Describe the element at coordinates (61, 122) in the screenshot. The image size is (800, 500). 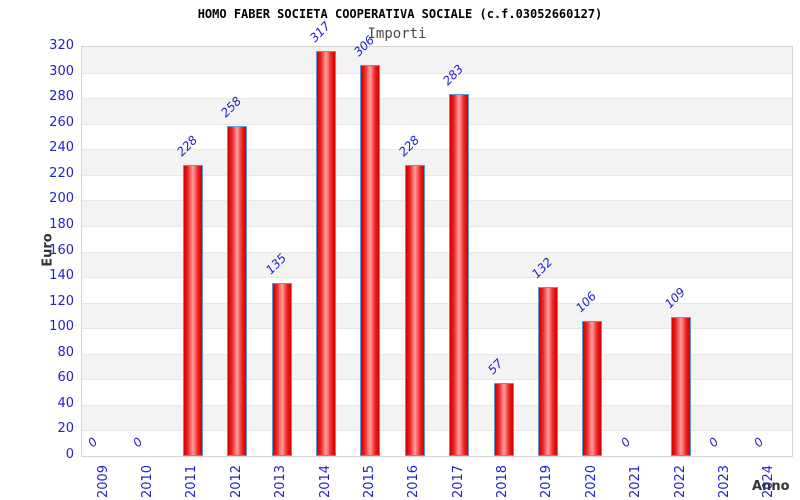
I see `y-tick-label: 260` at that location.